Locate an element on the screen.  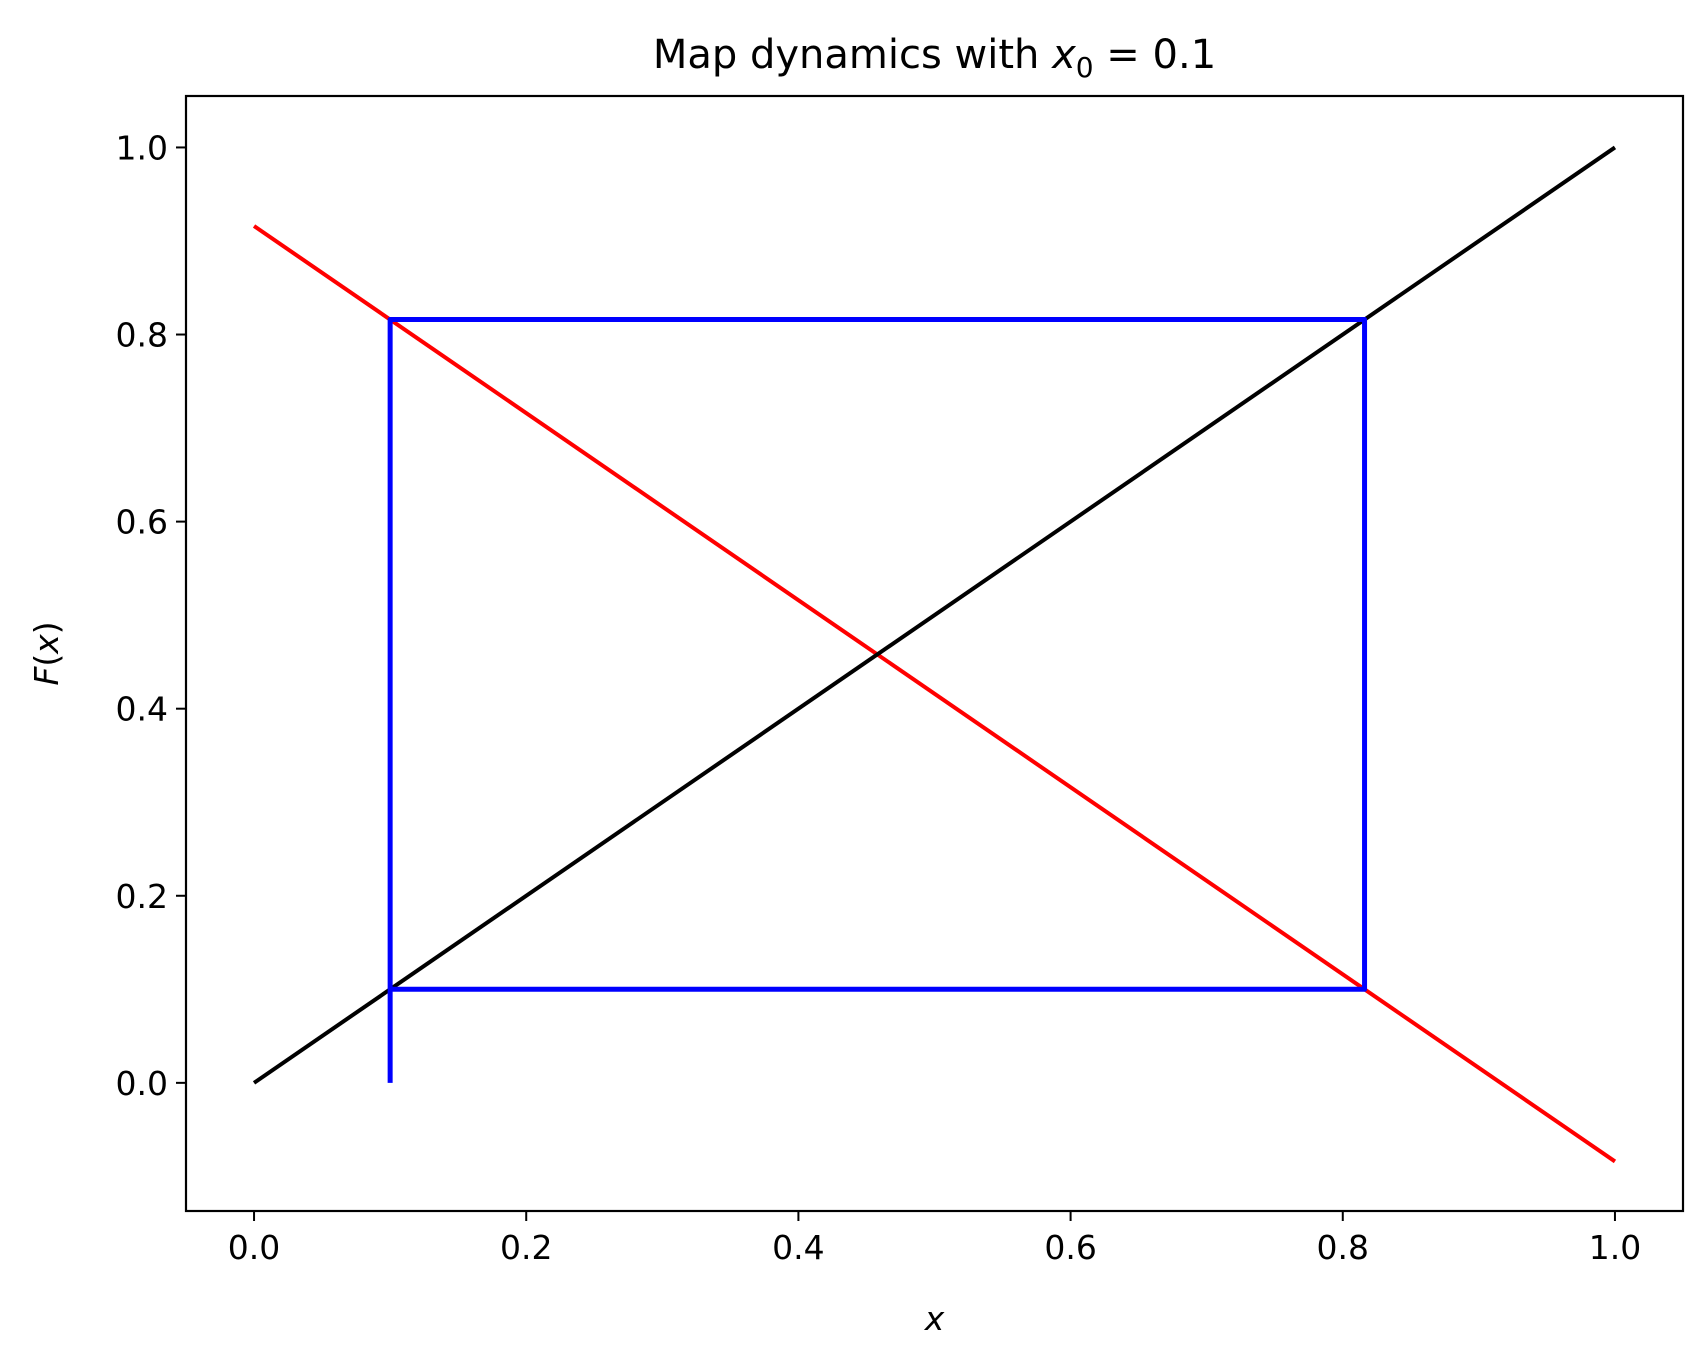
x-tick-label: 0.0 is located at coordinates (254, 1247).